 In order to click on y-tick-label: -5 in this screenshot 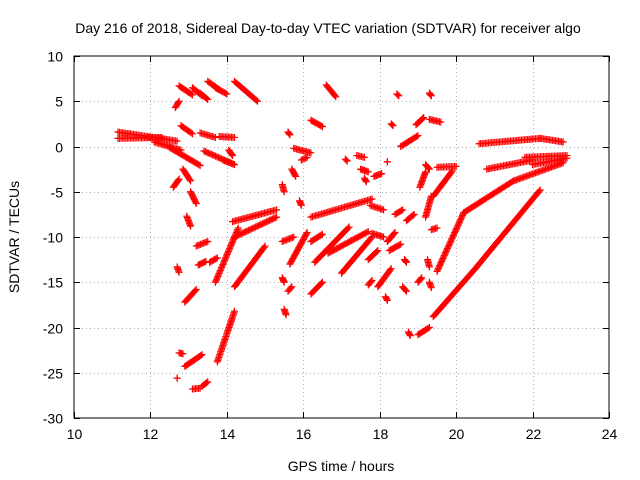, I will do `click(57, 193)`.